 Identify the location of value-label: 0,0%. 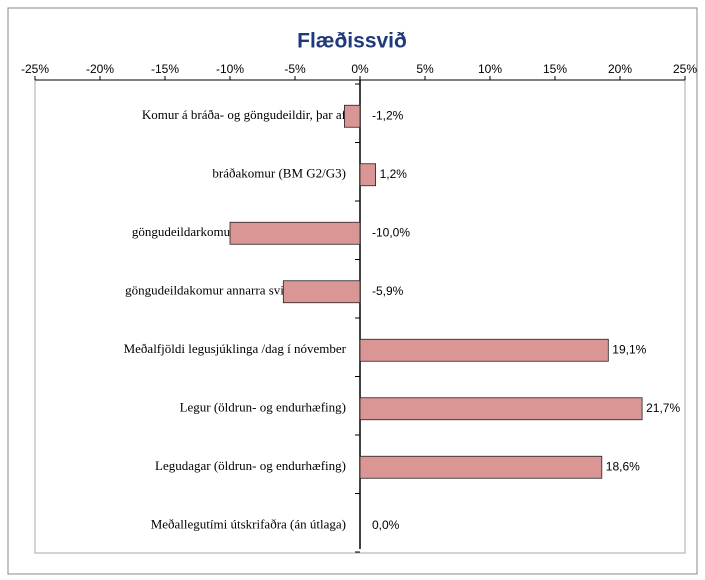
(386, 525).